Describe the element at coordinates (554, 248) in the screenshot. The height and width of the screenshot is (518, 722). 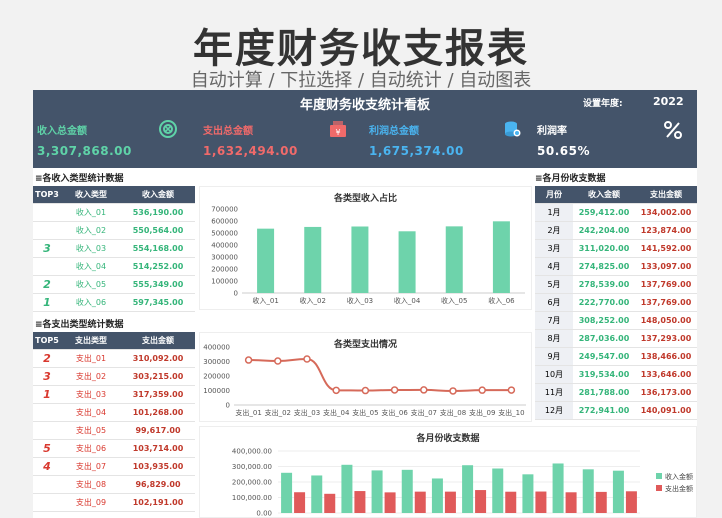
I see `month-cell: 3月` at that location.